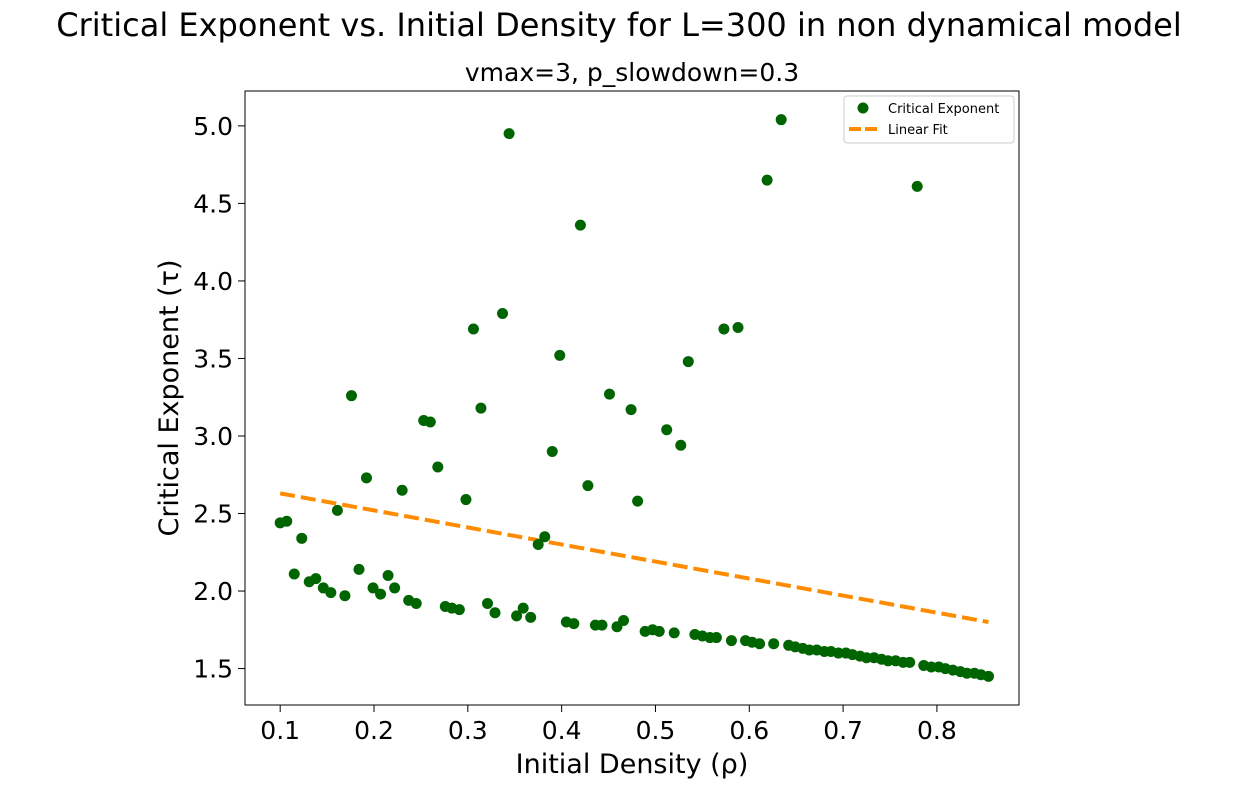  What do you see at coordinates (634, 558) in the screenshot?
I see `linear-fit-line` at bounding box center [634, 558].